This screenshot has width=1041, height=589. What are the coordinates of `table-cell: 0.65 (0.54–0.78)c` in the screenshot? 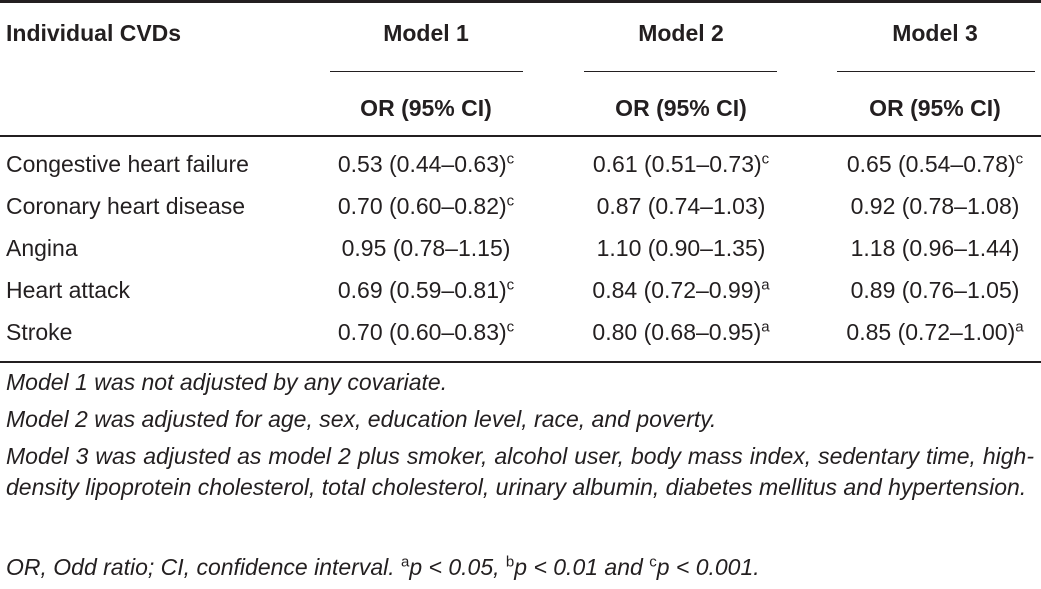 It's located at (935, 163).